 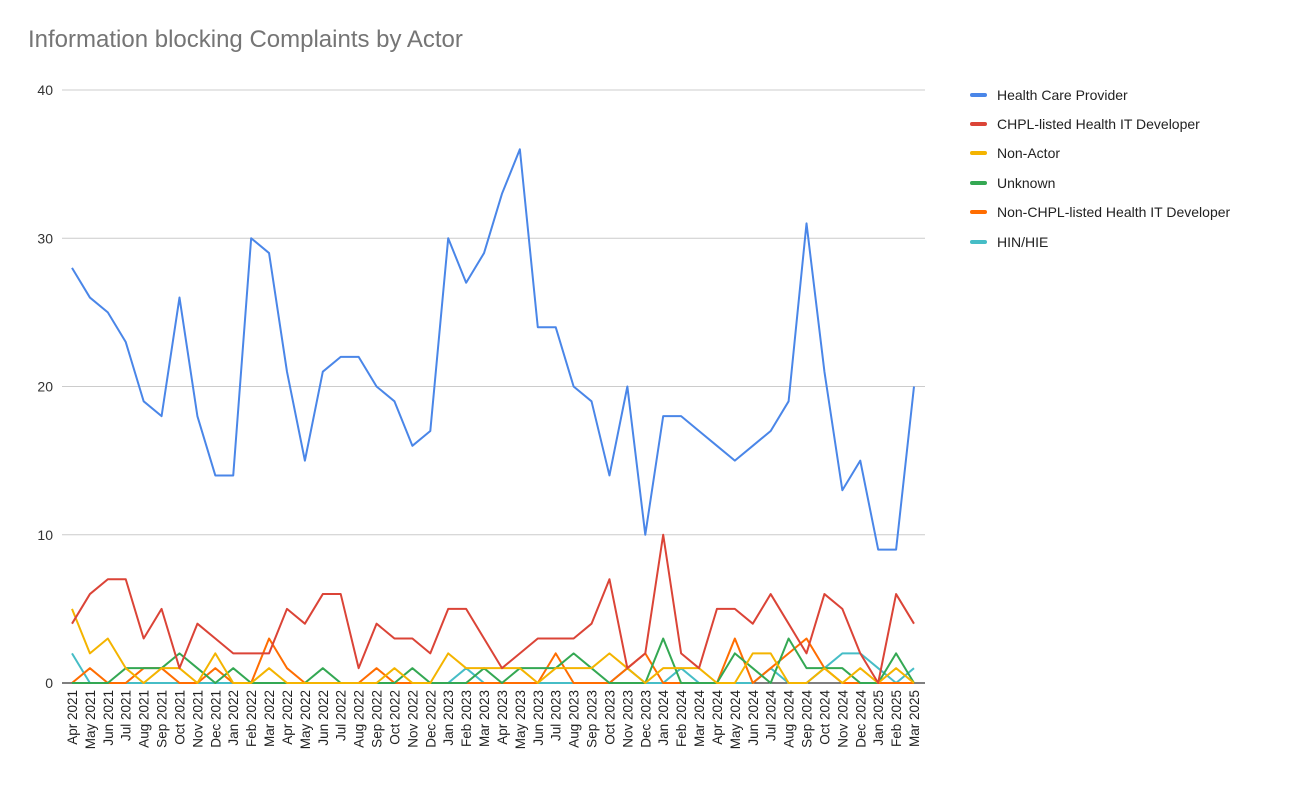 I want to click on legend-item: HIN/HIE, so click(x=1100, y=241).